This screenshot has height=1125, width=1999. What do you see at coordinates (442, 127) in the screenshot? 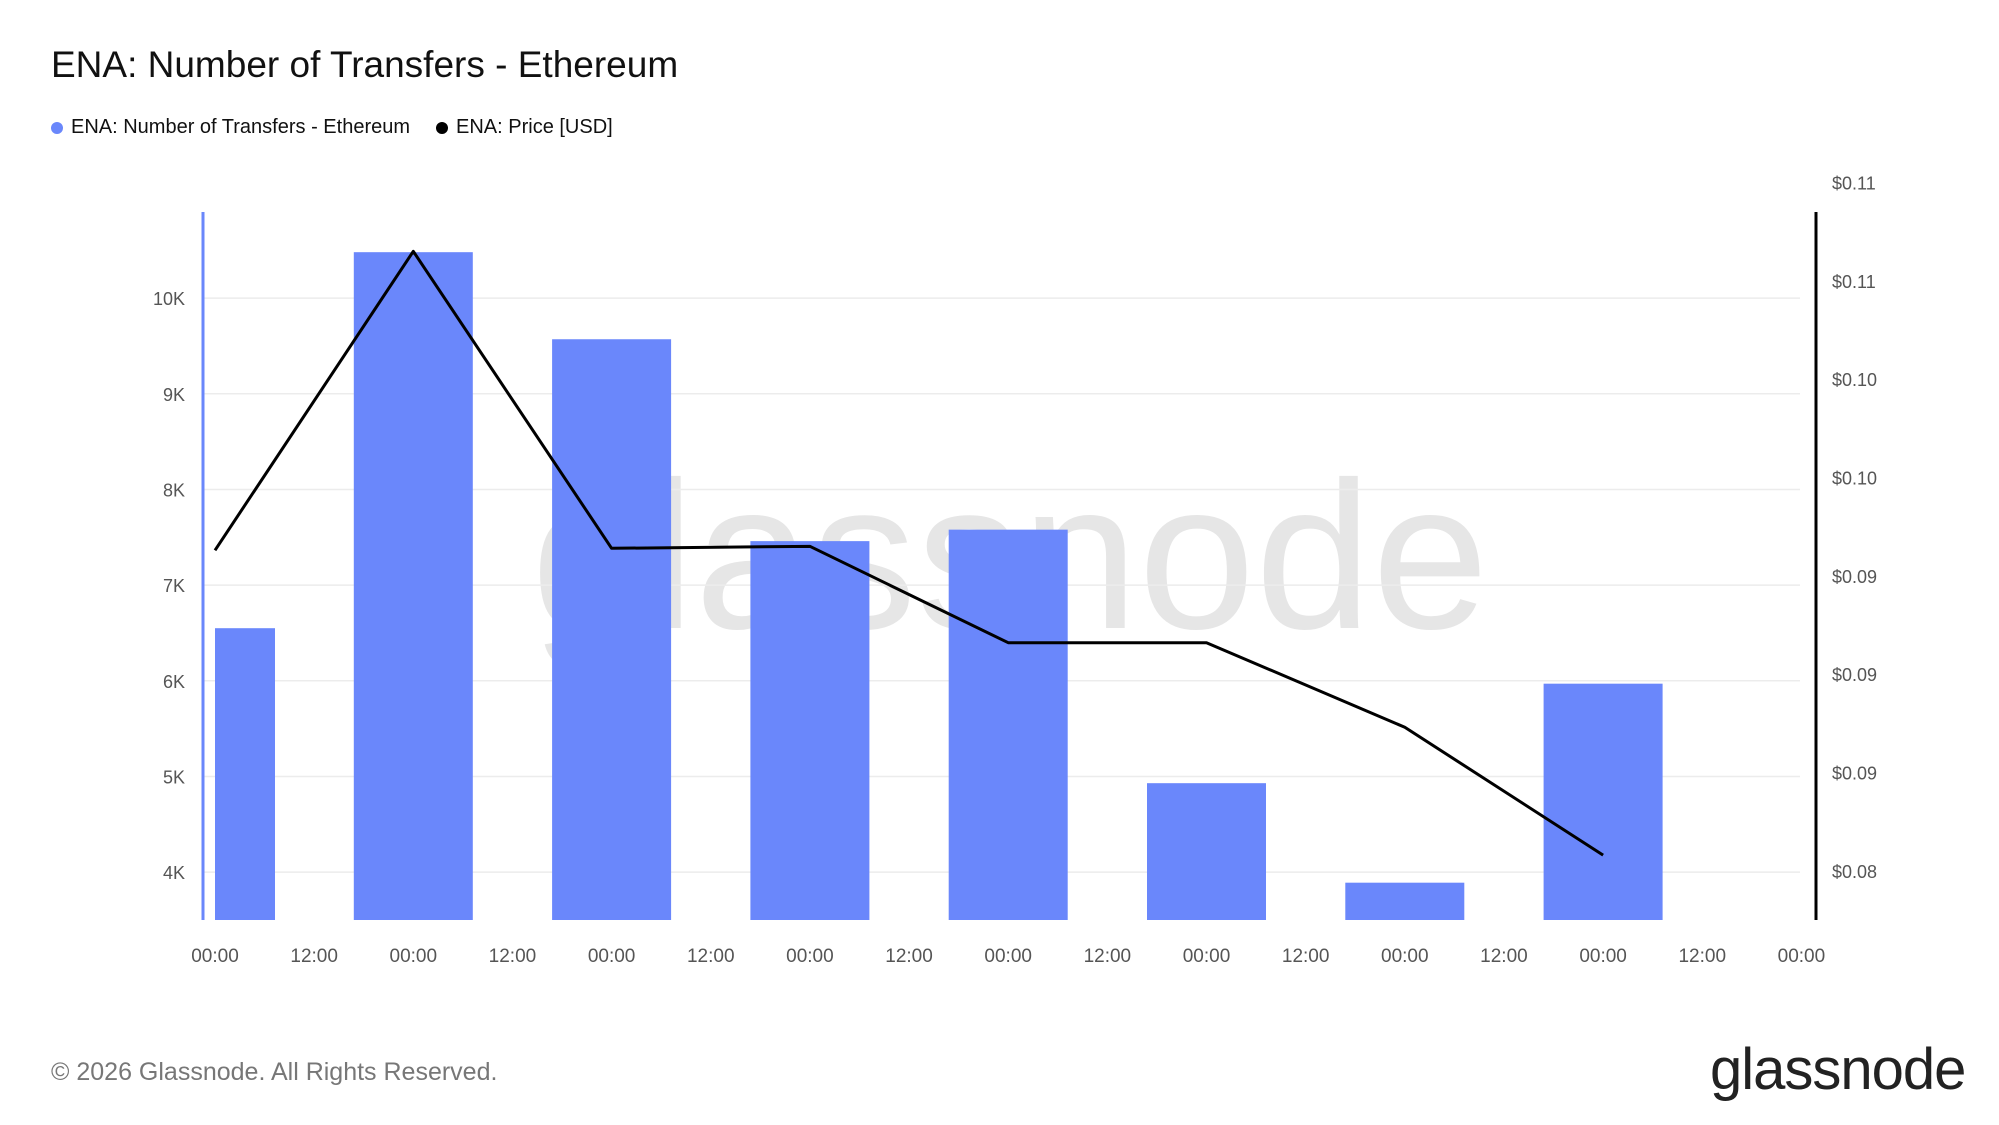
I see `legend-dot-price` at bounding box center [442, 127].